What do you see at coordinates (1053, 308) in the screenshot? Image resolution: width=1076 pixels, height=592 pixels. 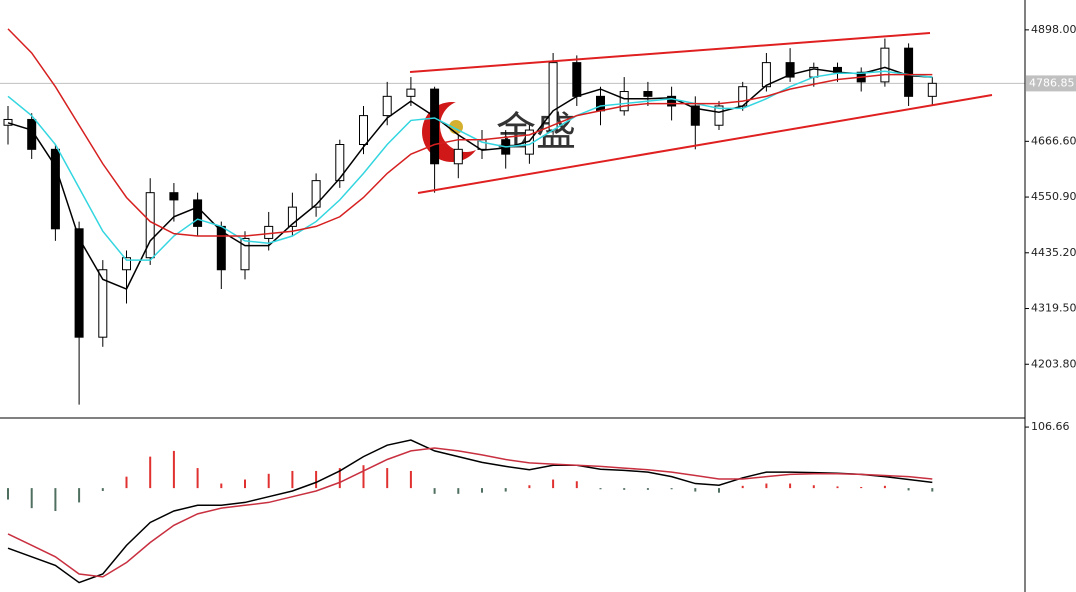 I see `y-tick-label: 4319.50` at bounding box center [1053, 308].